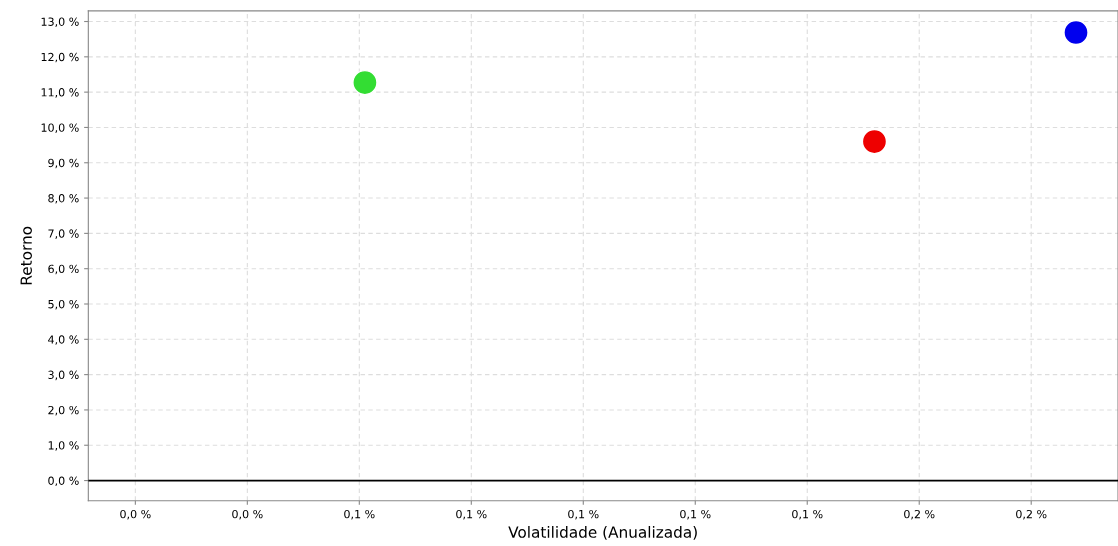  I want to click on y-tick-label: 3,0 %, so click(63, 375).